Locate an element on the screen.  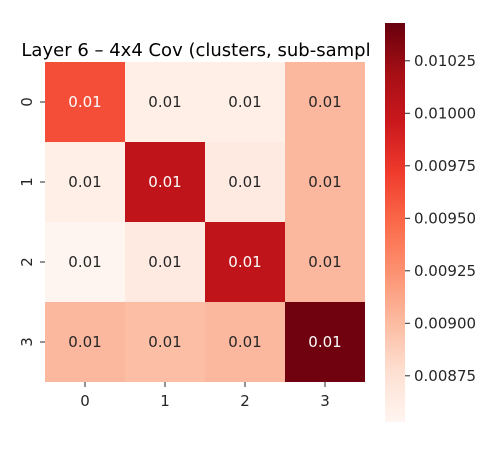
y-tick-label: 1 is located at coordinates (27, 182).